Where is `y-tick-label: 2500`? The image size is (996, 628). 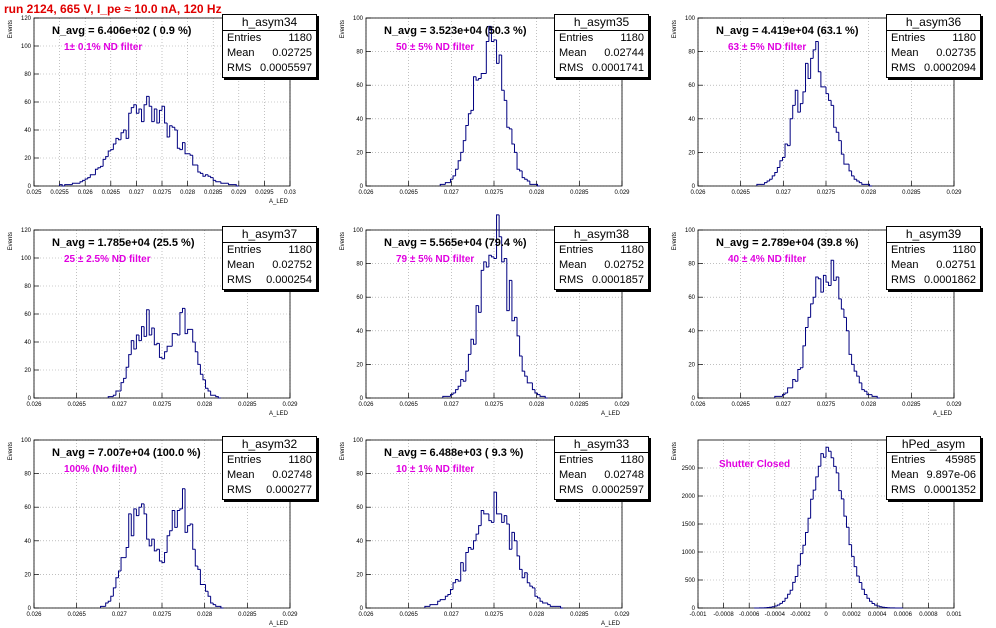 y-tick-label: 2500 is located at coordinates (689, 469).